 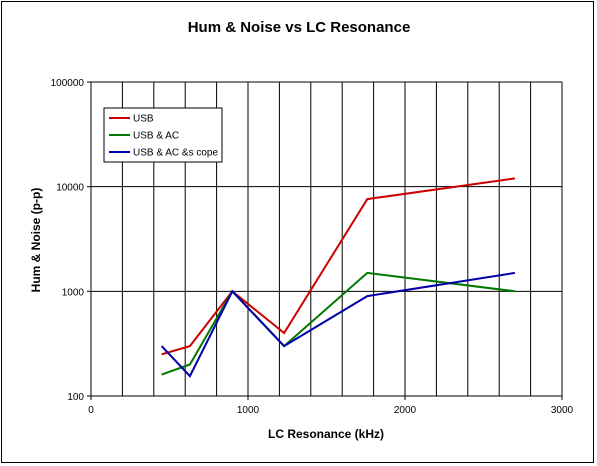 I want to click on y-tick-label: 1000, so click(x=73, y=292).